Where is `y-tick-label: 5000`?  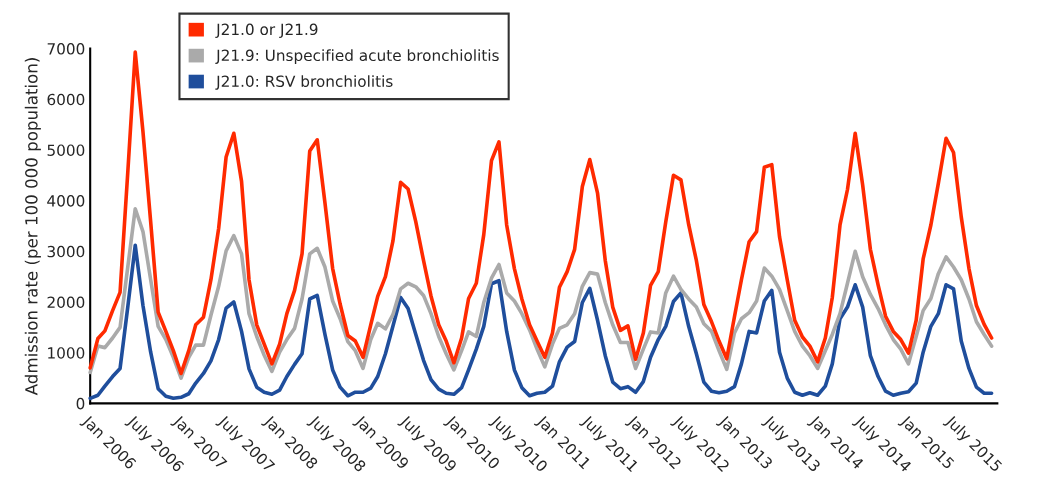
y-tick-label: 5000 is located at coordinates (66, 150).